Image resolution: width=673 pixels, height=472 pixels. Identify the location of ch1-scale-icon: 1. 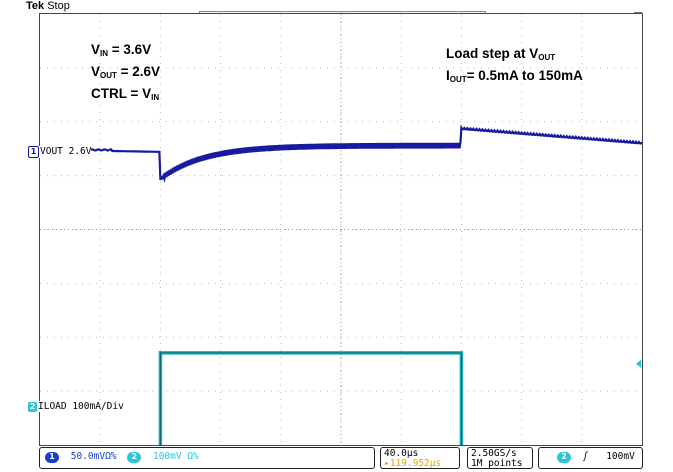
(52, 457).